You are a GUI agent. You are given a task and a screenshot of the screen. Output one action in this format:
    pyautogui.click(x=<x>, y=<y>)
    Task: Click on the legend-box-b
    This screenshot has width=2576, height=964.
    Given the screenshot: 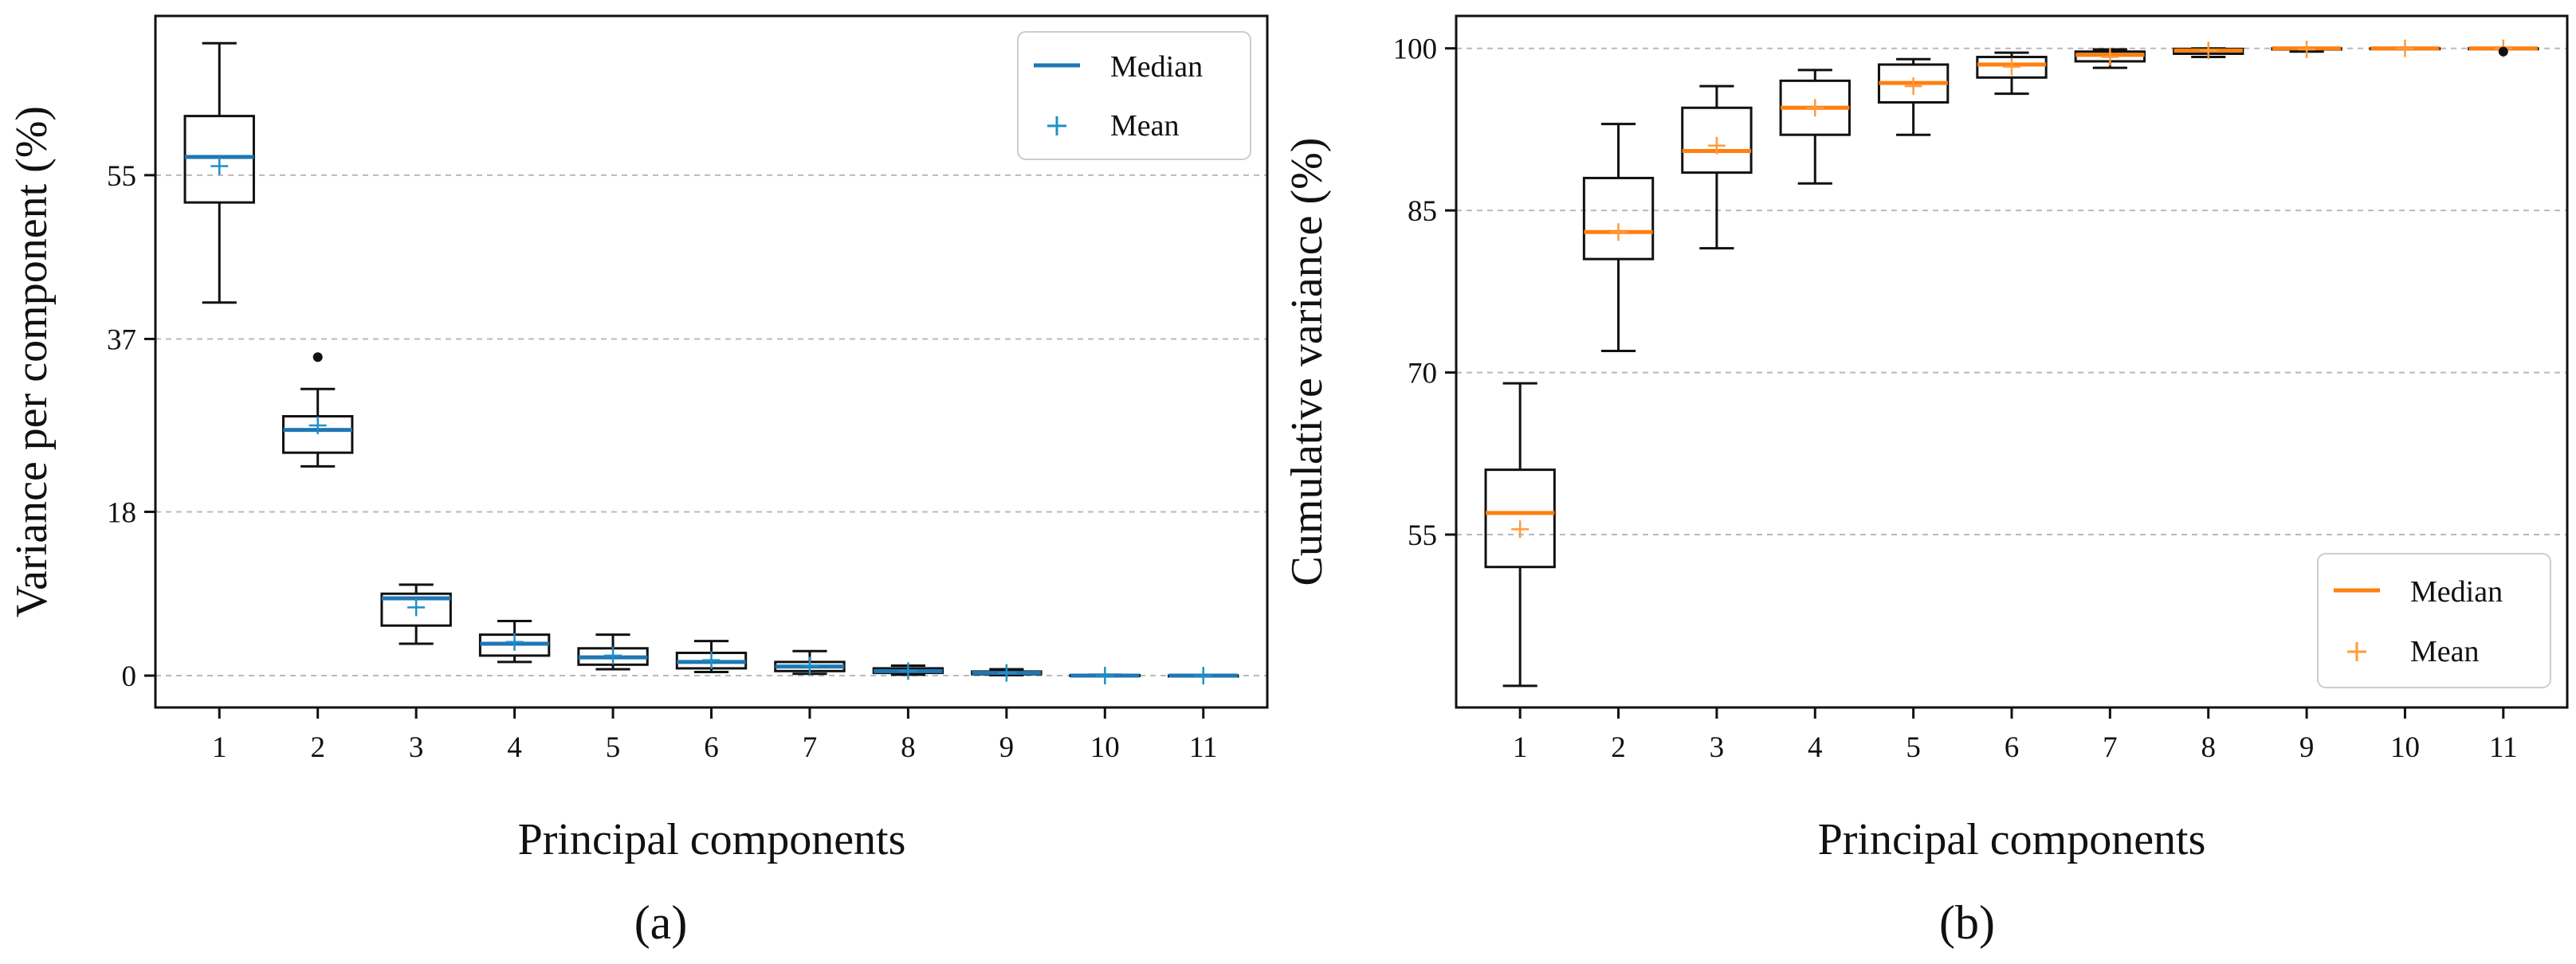 What is the action you would take?
    pyautogui.click(x=2434, y=620)
    